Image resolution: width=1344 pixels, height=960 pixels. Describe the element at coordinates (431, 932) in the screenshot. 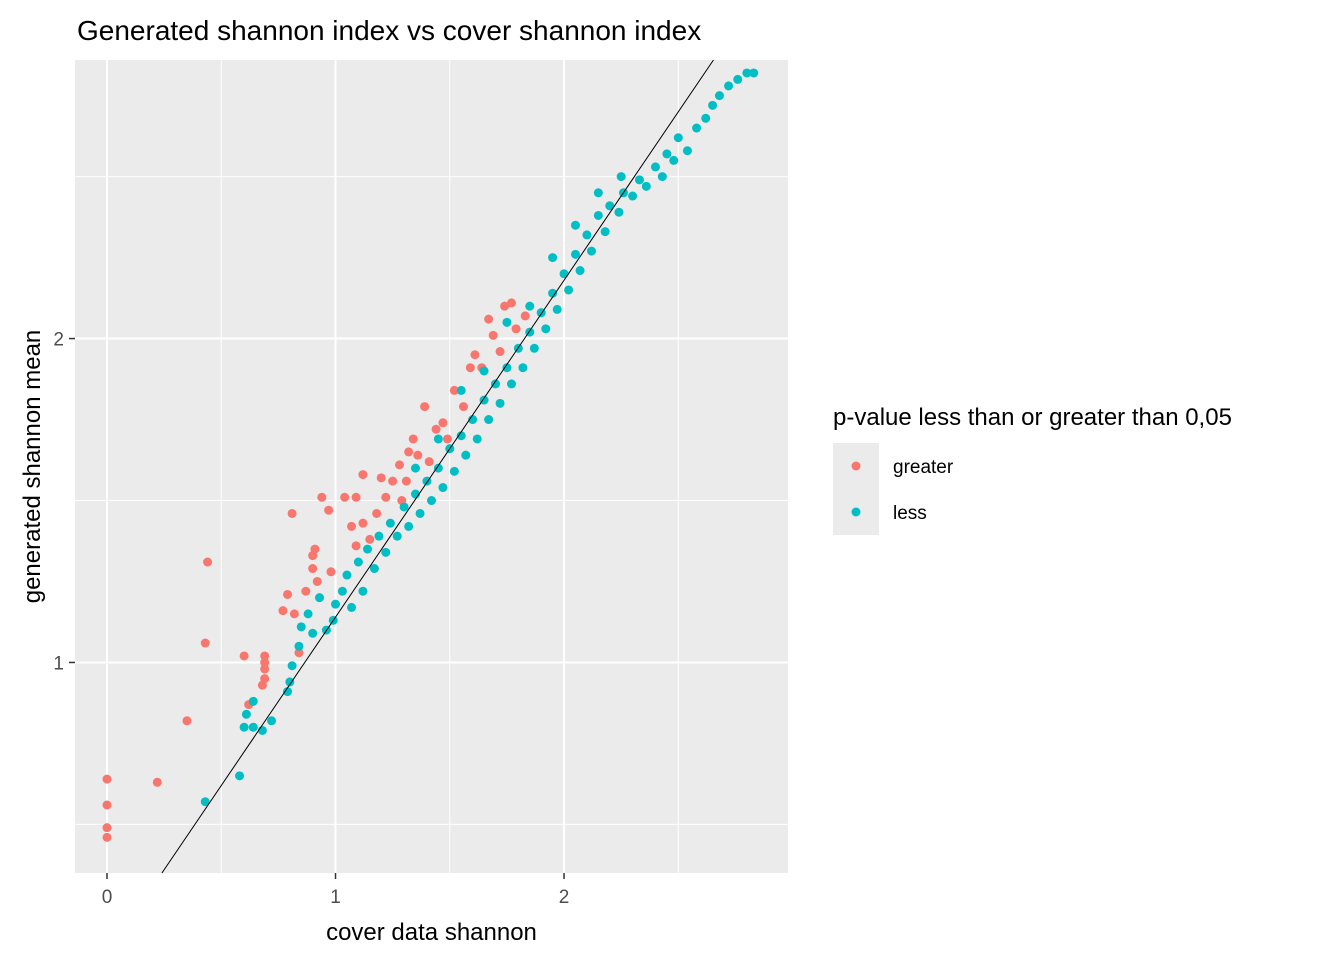

I see `x-axis-title: cover data shannon` at that location.